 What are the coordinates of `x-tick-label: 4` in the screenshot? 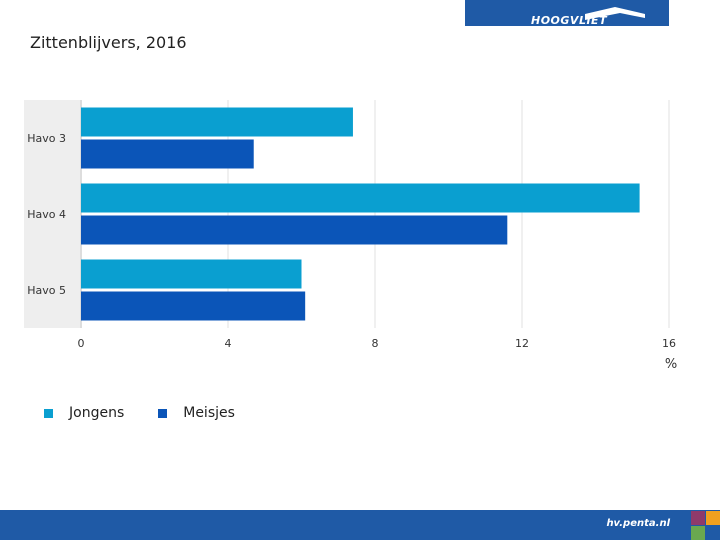 It's located at (228, 343).